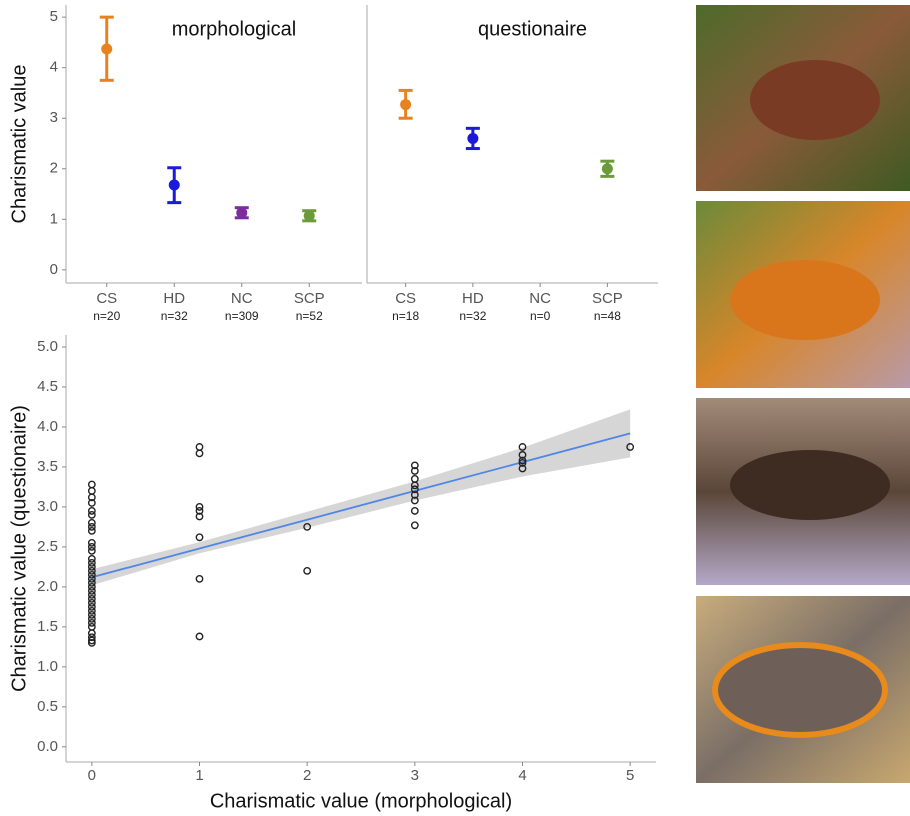  Describe the element at coordinates (54, 269) in the screenshot. I see `y-tick-label: 0` at that location.